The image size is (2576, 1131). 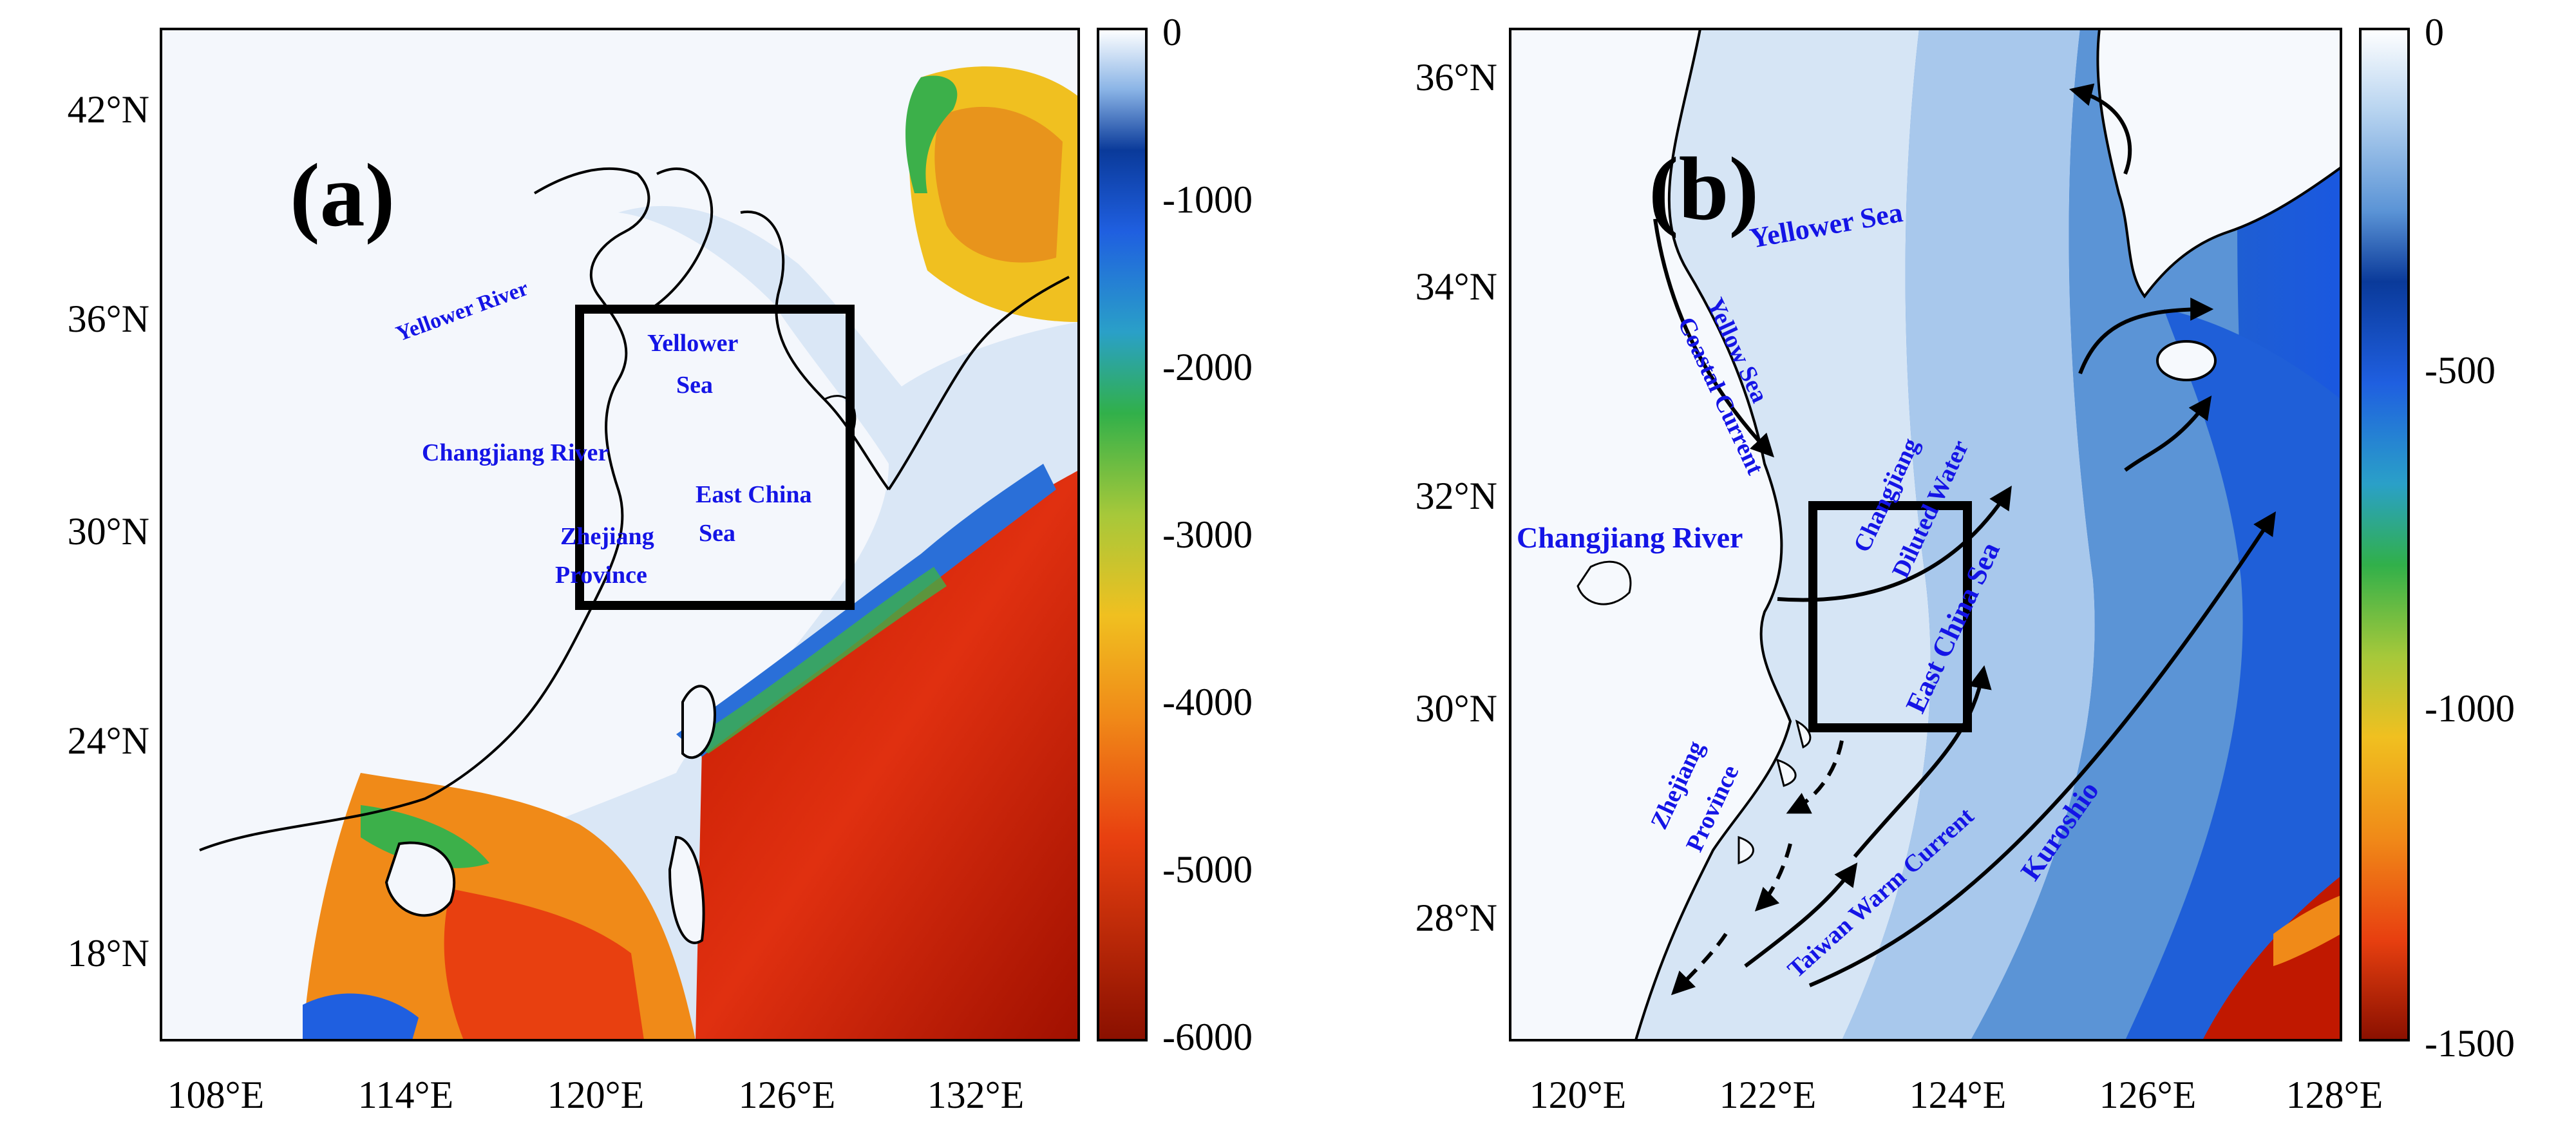 What do you see at coordinates (1704, 189) in the screenshot?
I see `panel-b-label: (b)` at bounding box center [1704, 189].